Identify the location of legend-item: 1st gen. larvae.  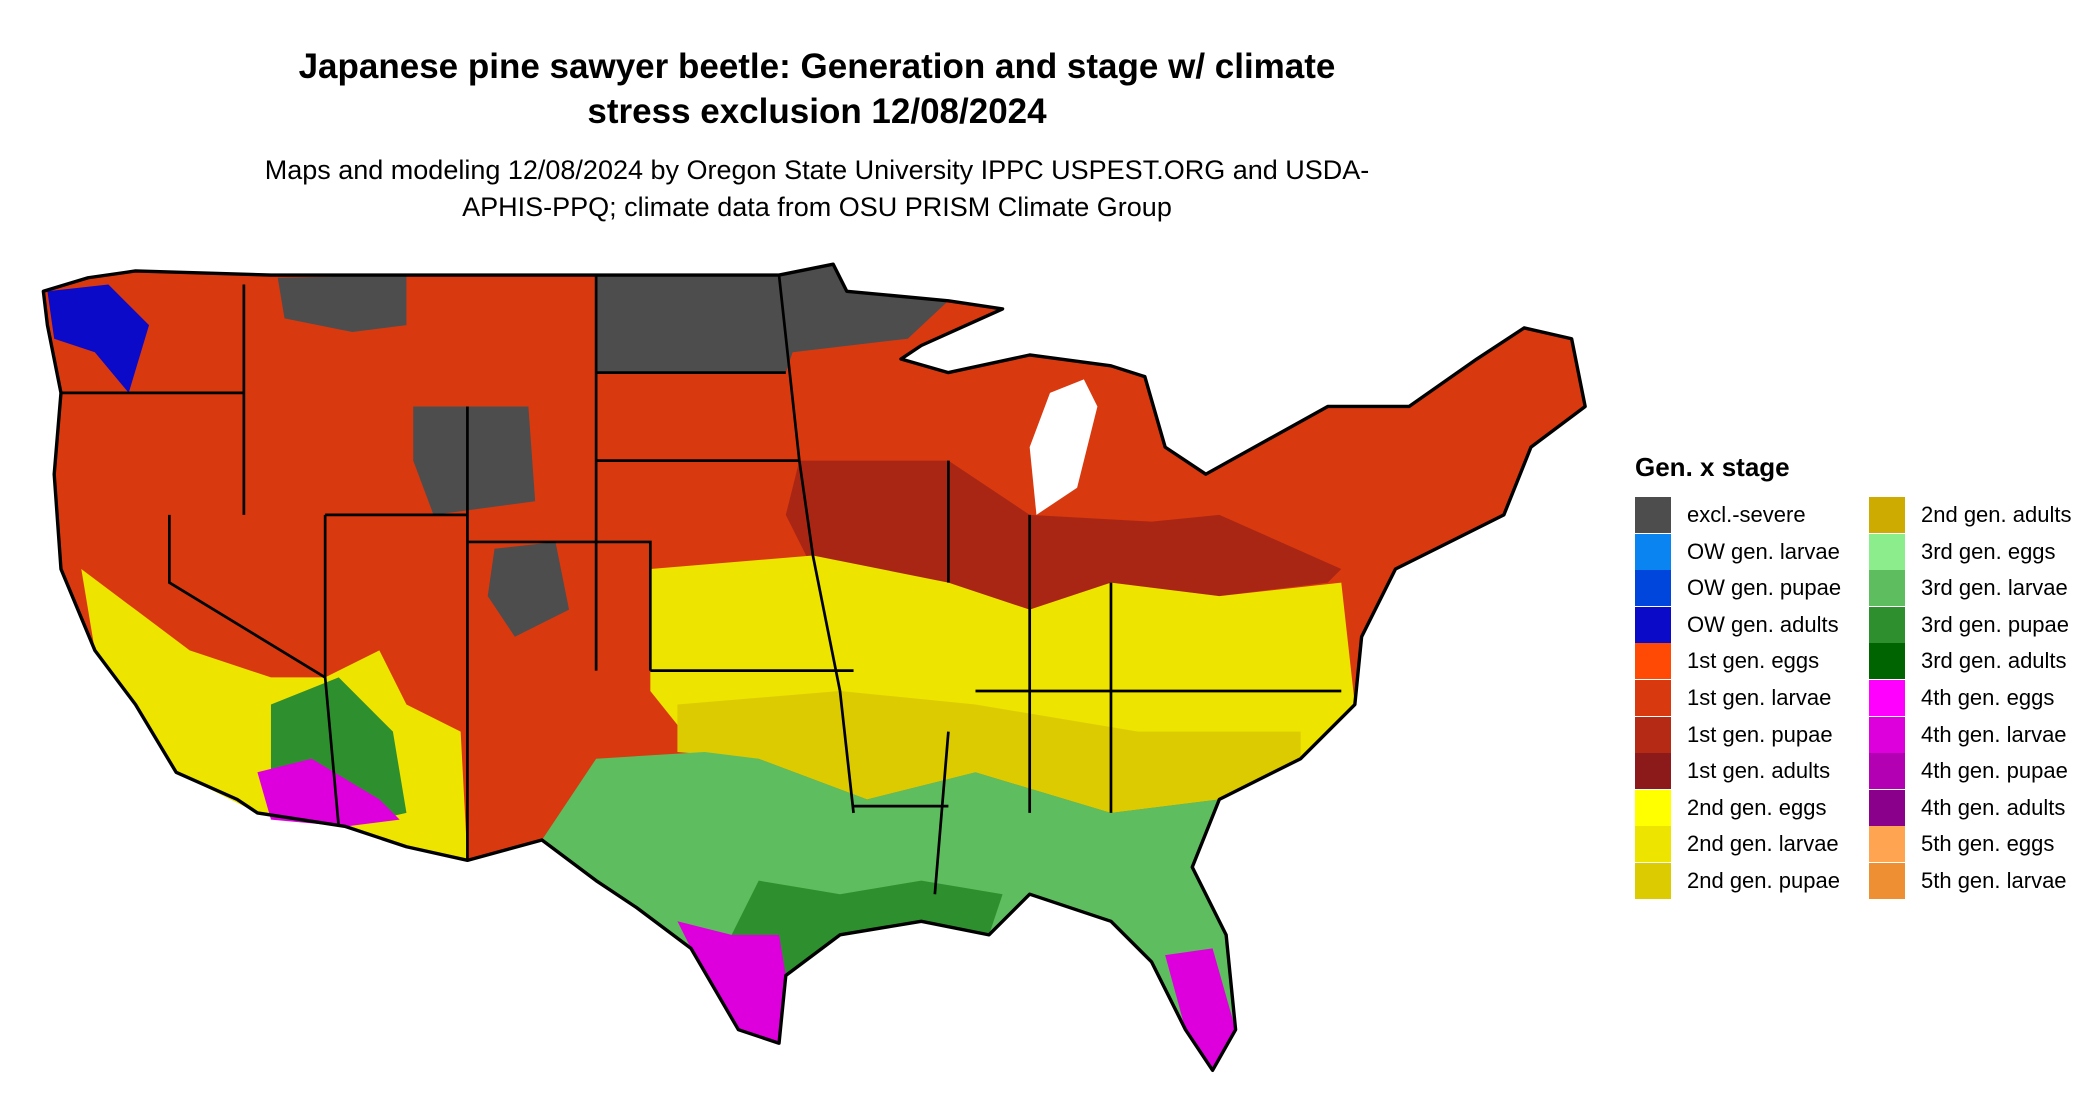
(1733, 698).